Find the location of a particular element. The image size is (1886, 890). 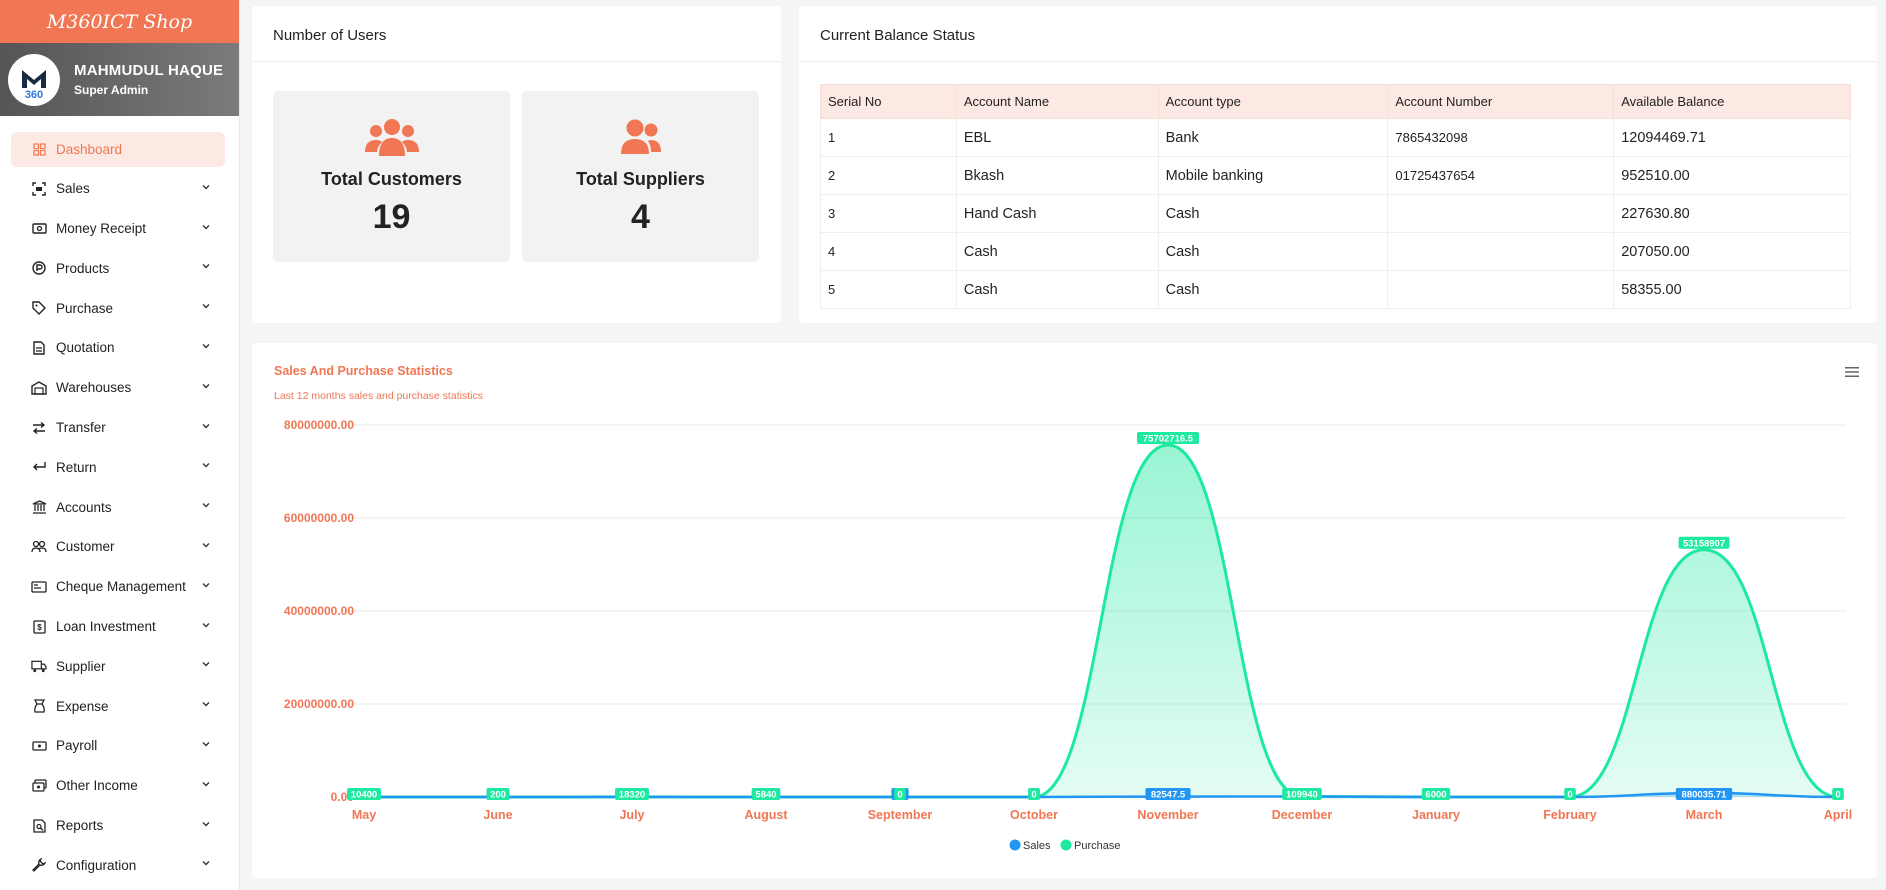

table-cell is located at coordinates (1501, 289).